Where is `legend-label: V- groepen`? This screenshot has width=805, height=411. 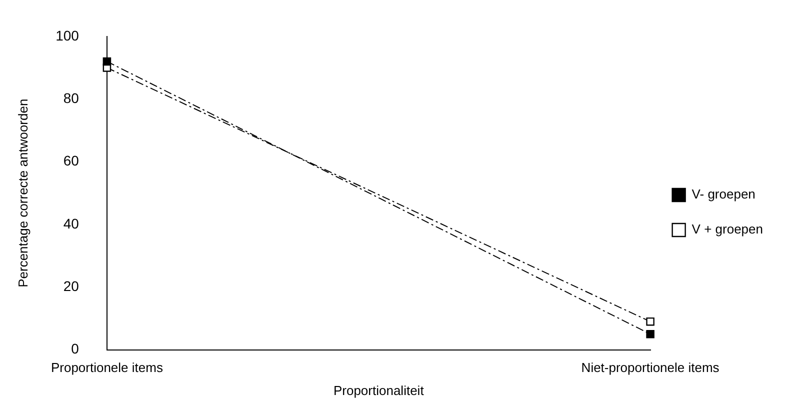 legend-label: V- groepen is located at coordinates (724, 194).